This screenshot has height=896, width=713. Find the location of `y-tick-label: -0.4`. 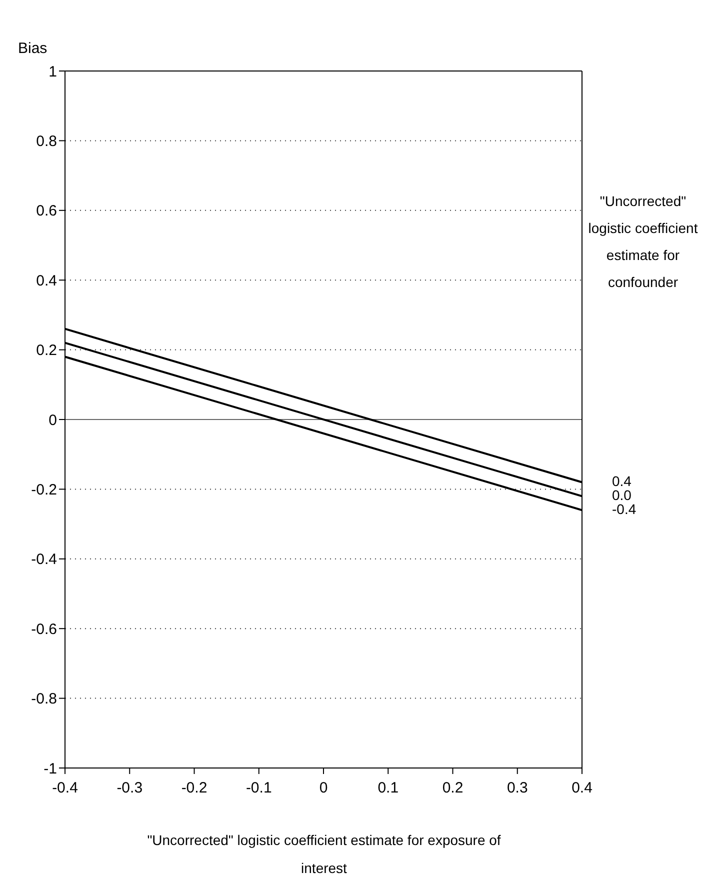

y-tick-label: -0.4 is located at coordinates (44, 559).